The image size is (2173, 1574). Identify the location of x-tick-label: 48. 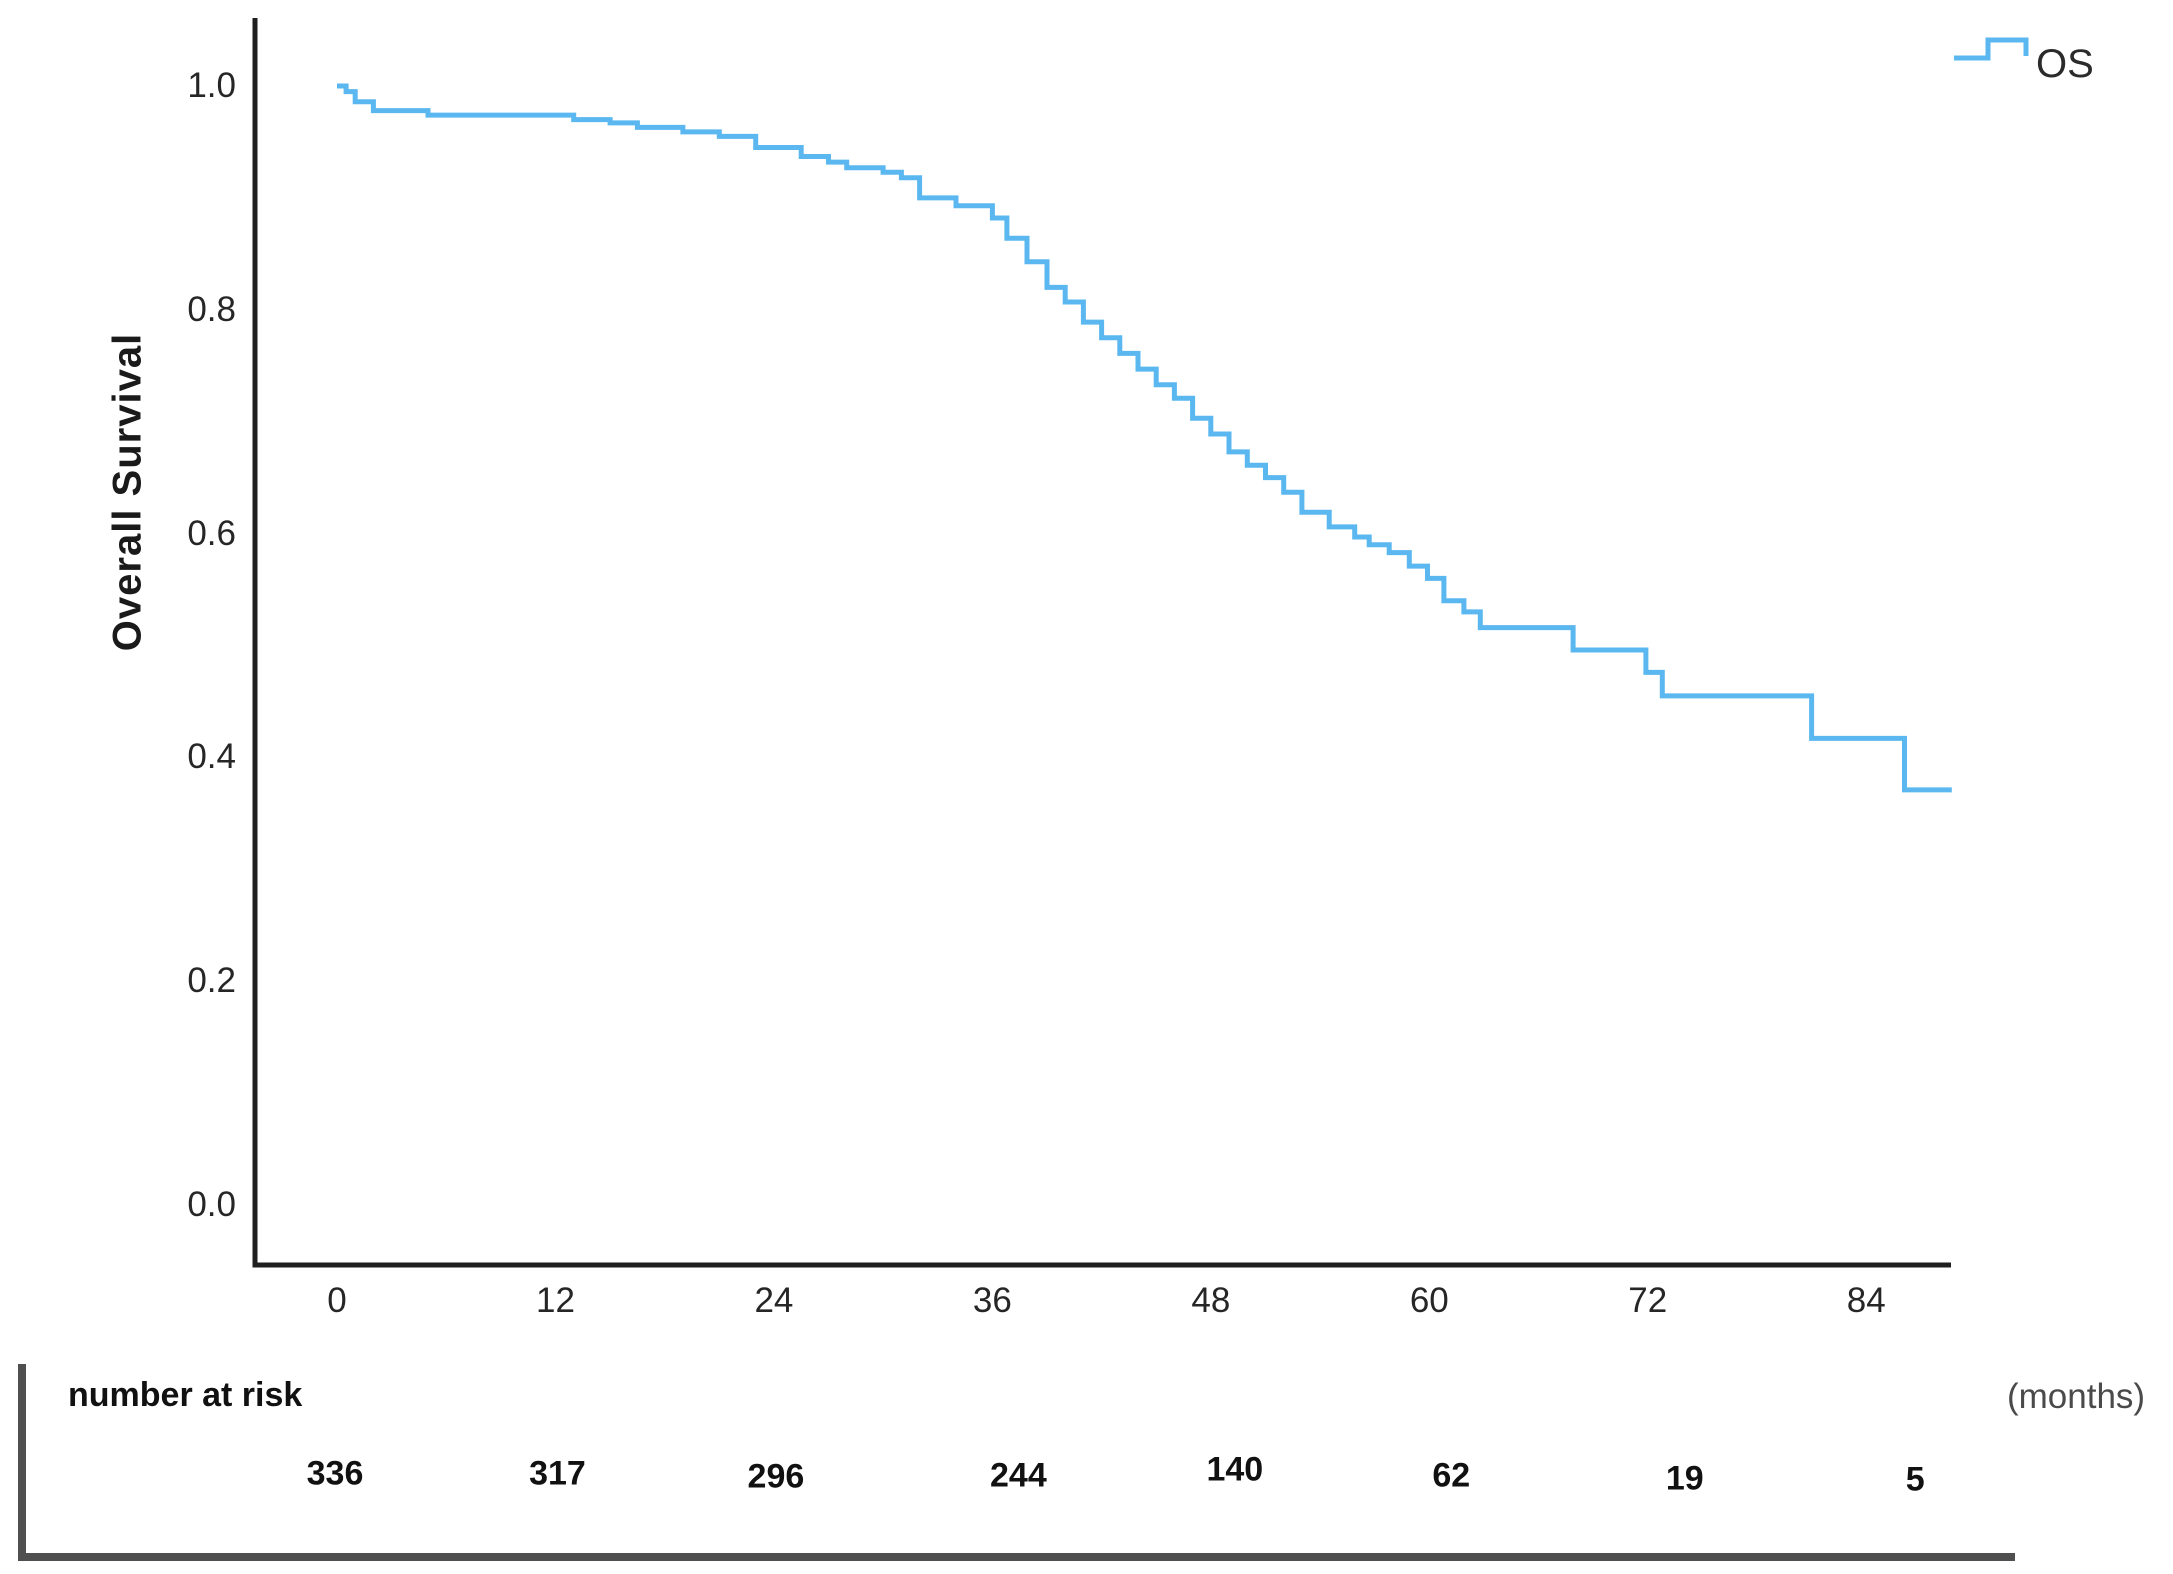
(1211, 1300).